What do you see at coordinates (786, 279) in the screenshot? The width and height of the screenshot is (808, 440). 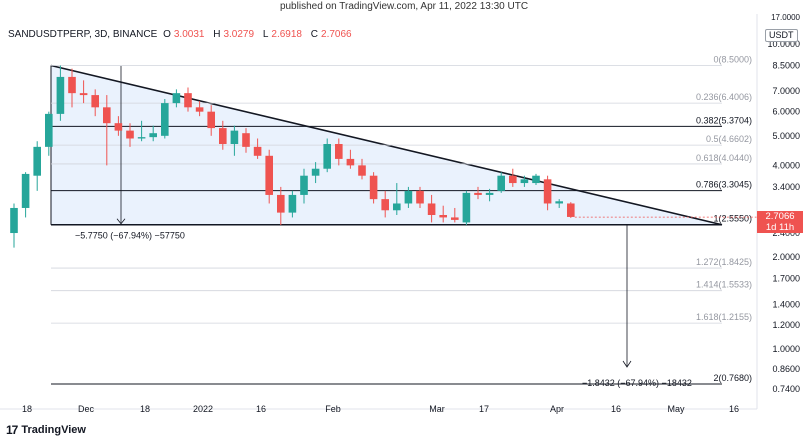 I see `price-axis-tick: 1.7000` at bounding box center [786, 279].